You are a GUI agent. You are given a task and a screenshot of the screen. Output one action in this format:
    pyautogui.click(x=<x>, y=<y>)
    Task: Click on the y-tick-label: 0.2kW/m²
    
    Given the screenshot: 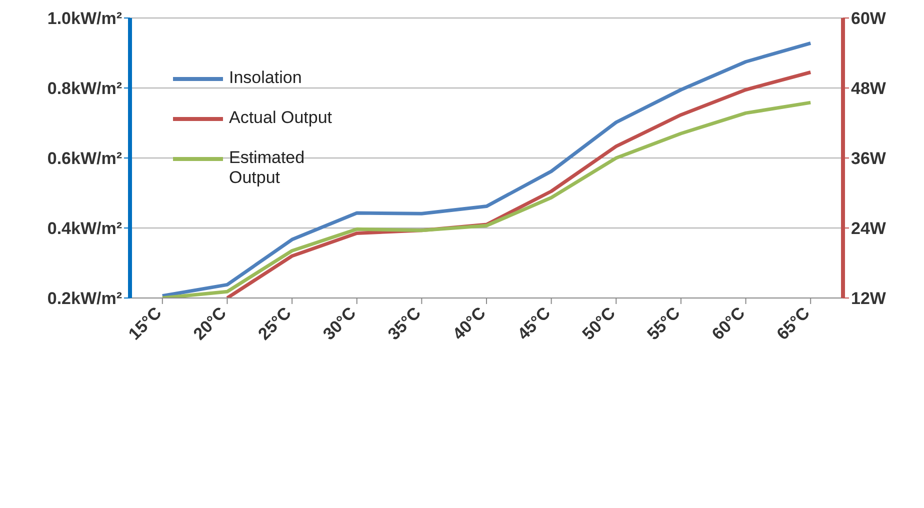 What is the action you would take?
    pyautogui.click(x=84, y=298)
    